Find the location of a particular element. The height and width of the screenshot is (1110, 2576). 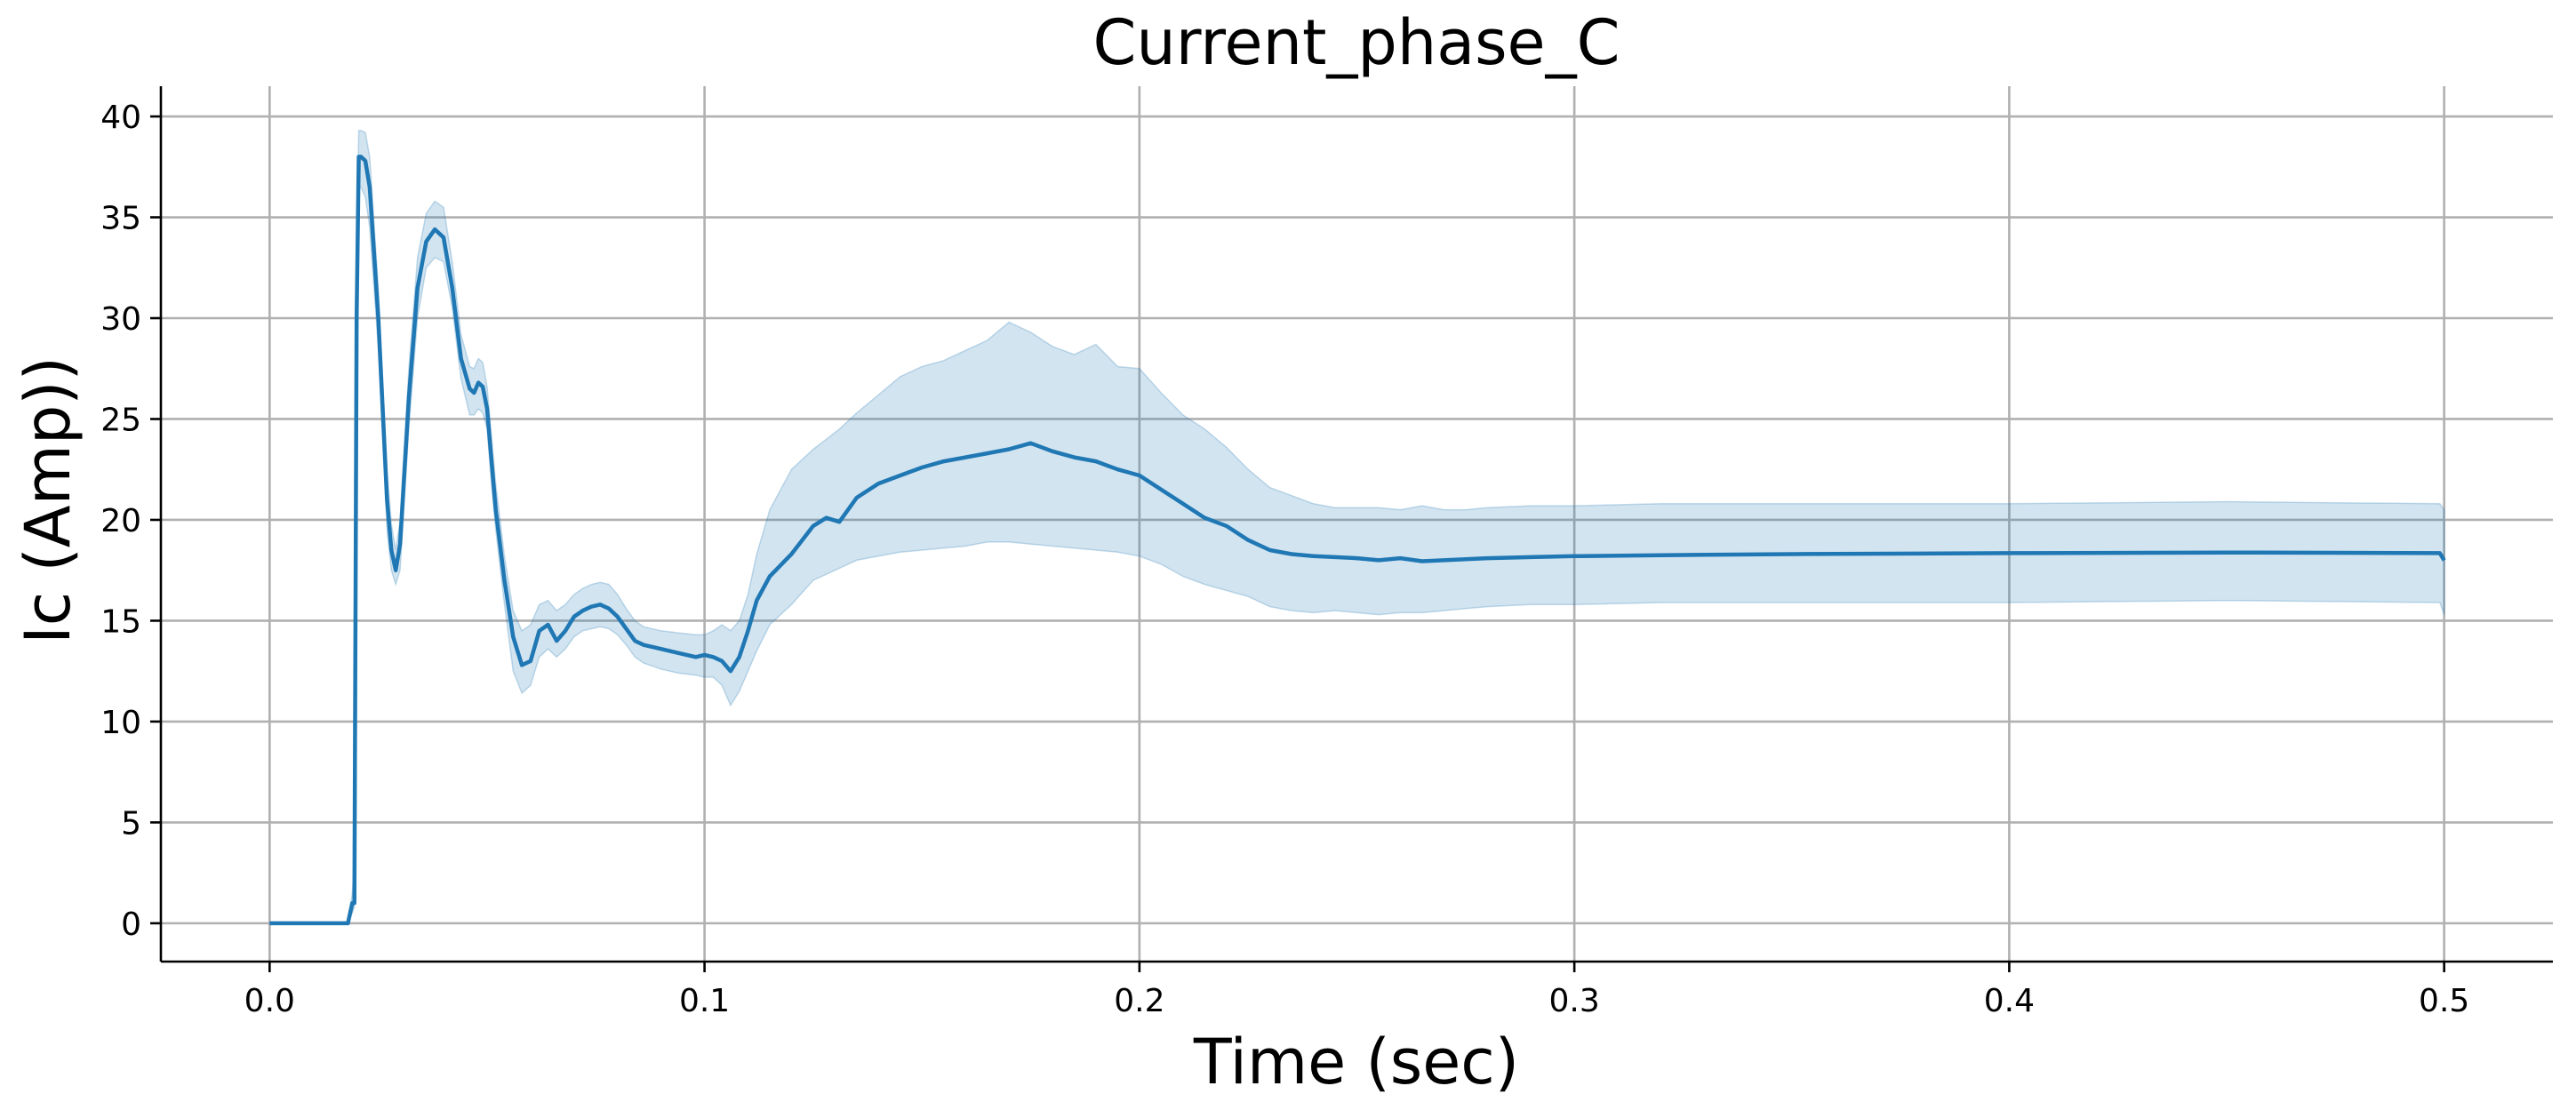

y-axis-label: Ic (Amp)) is located at coordinates (48, 500).